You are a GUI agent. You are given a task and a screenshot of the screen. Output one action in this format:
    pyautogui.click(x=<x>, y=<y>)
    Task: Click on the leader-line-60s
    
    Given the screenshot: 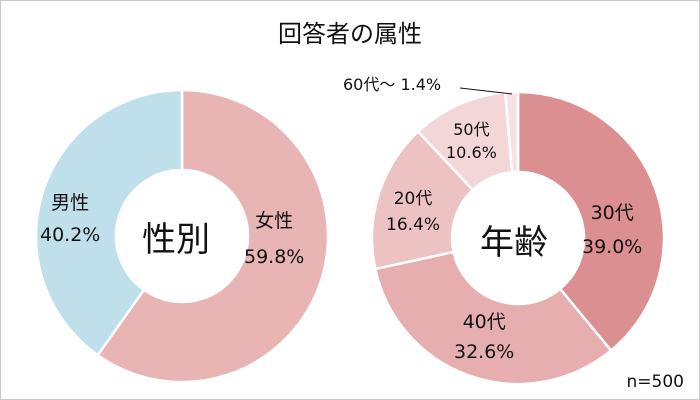 What is the action you would take?
    pyautogui.click(x=486, y=91)
    